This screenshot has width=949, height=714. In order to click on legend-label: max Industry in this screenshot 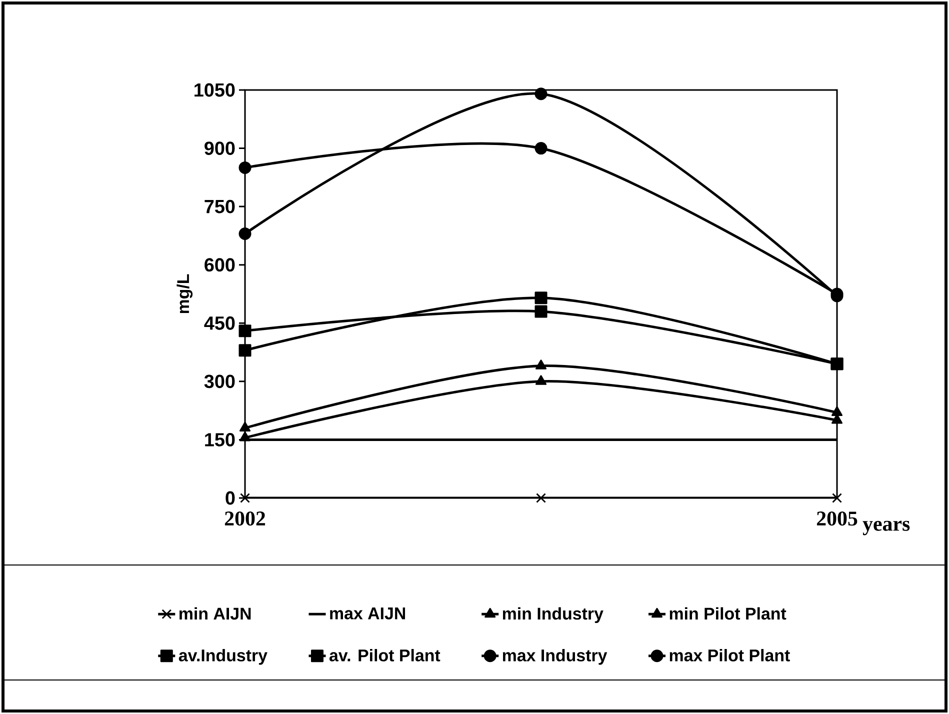, I will do `click(555, 656)`.